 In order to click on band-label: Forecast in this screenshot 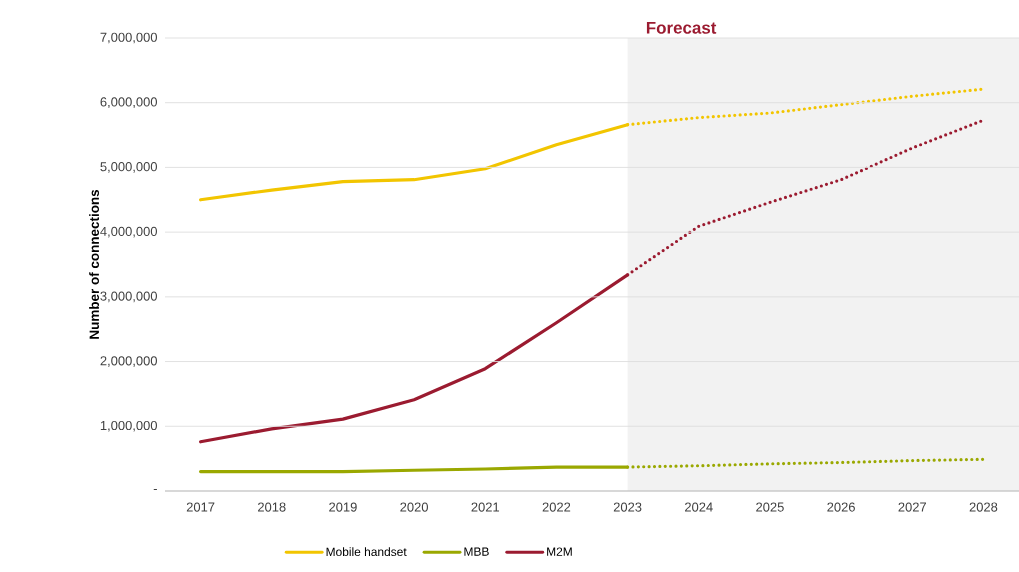, I will do `click(681, 27)`.